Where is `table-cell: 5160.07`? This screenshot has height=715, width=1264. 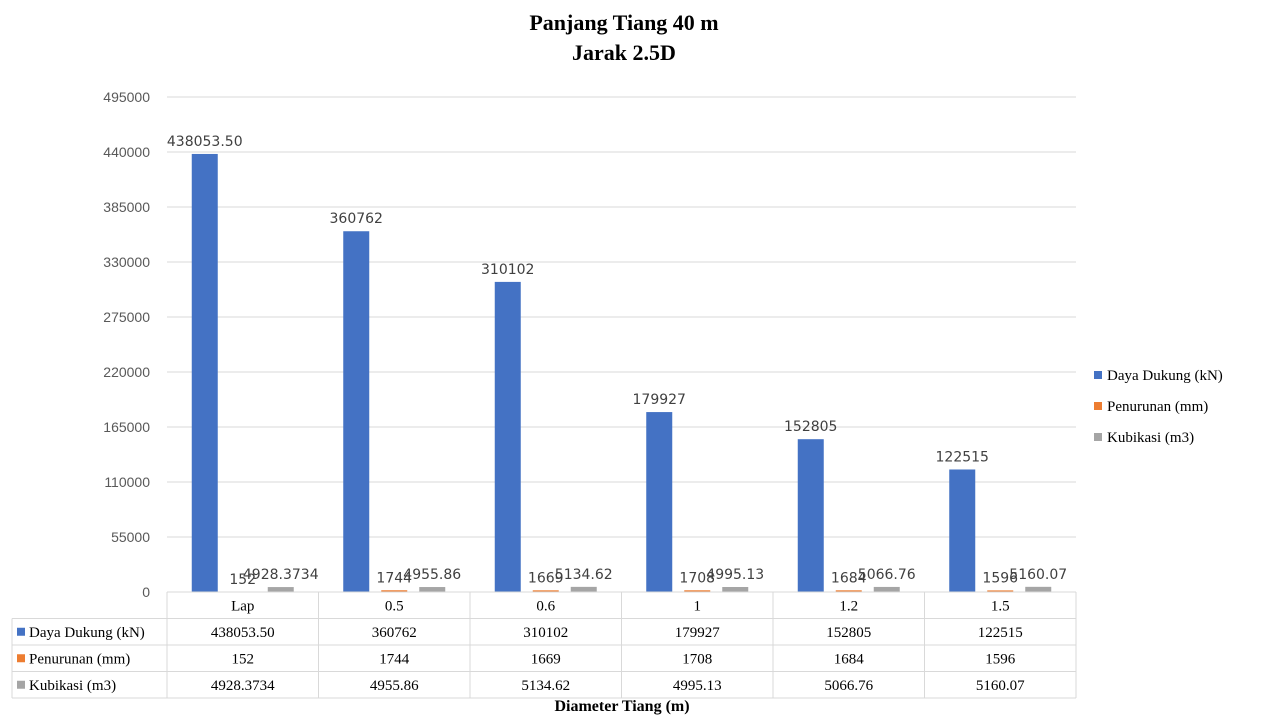
table-cell: 5160.07 is located at coordinates (1000, 686).